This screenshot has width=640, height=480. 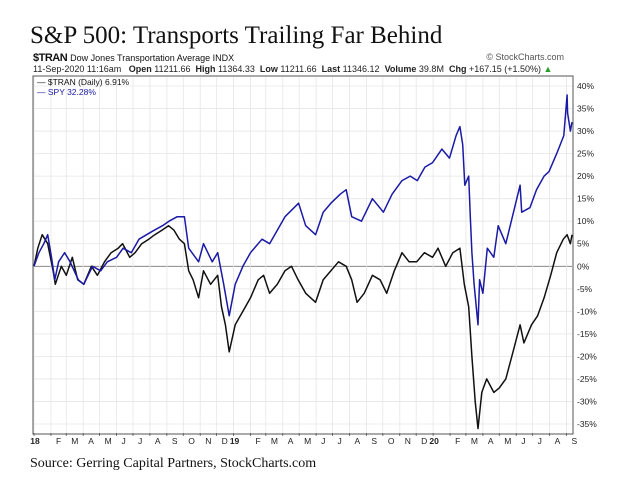 What do you see at coordinates (235, 441) in the screenshot?
I see `x-tick-label: 19` at bounding box center [235, 441].